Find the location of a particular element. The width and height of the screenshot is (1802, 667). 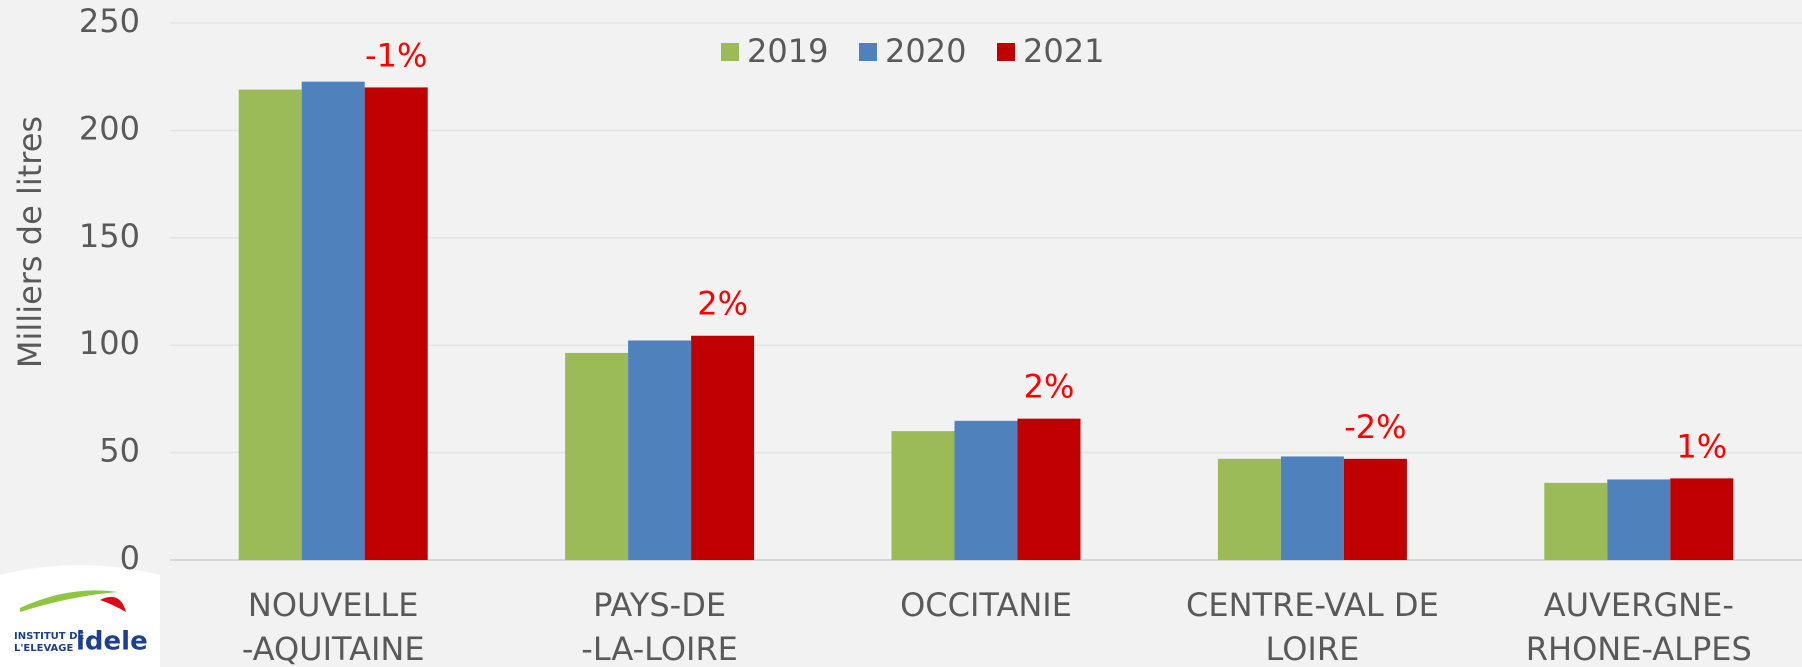

x-tick-label: -AQUITAINE is located at coordinates (333, 648).